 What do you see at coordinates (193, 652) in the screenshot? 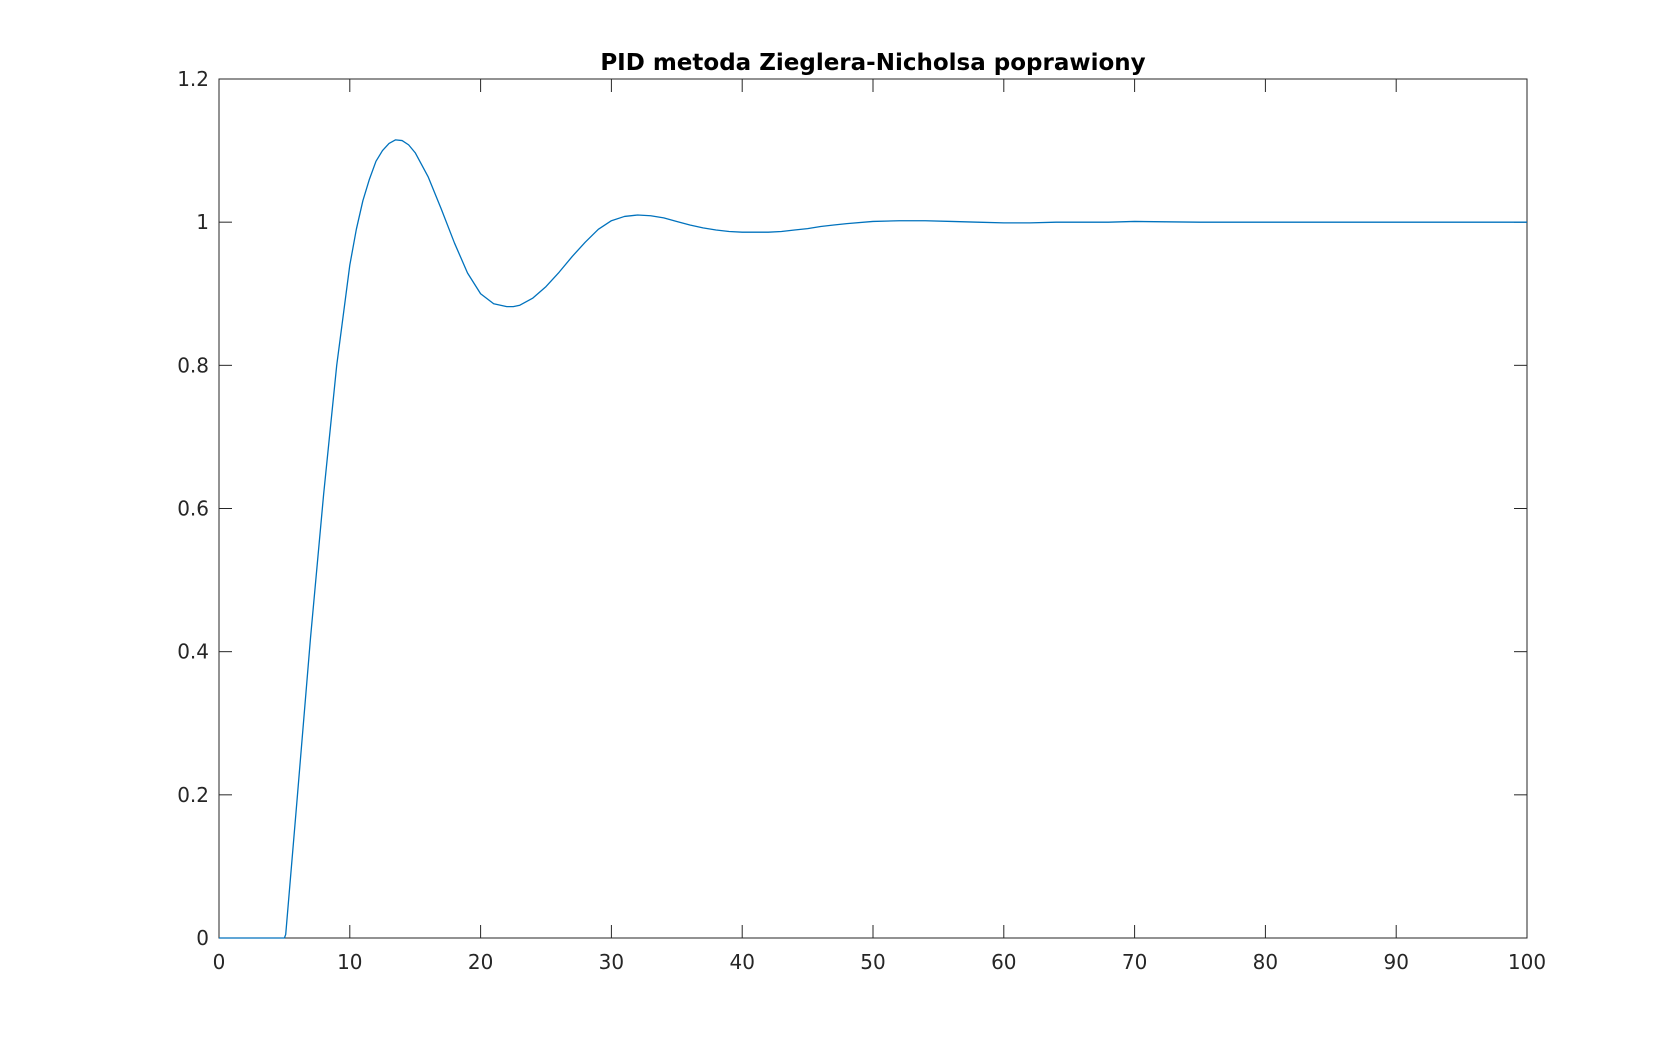
I see `y-tick-label: 0.4` at bounding box center [193, 652].